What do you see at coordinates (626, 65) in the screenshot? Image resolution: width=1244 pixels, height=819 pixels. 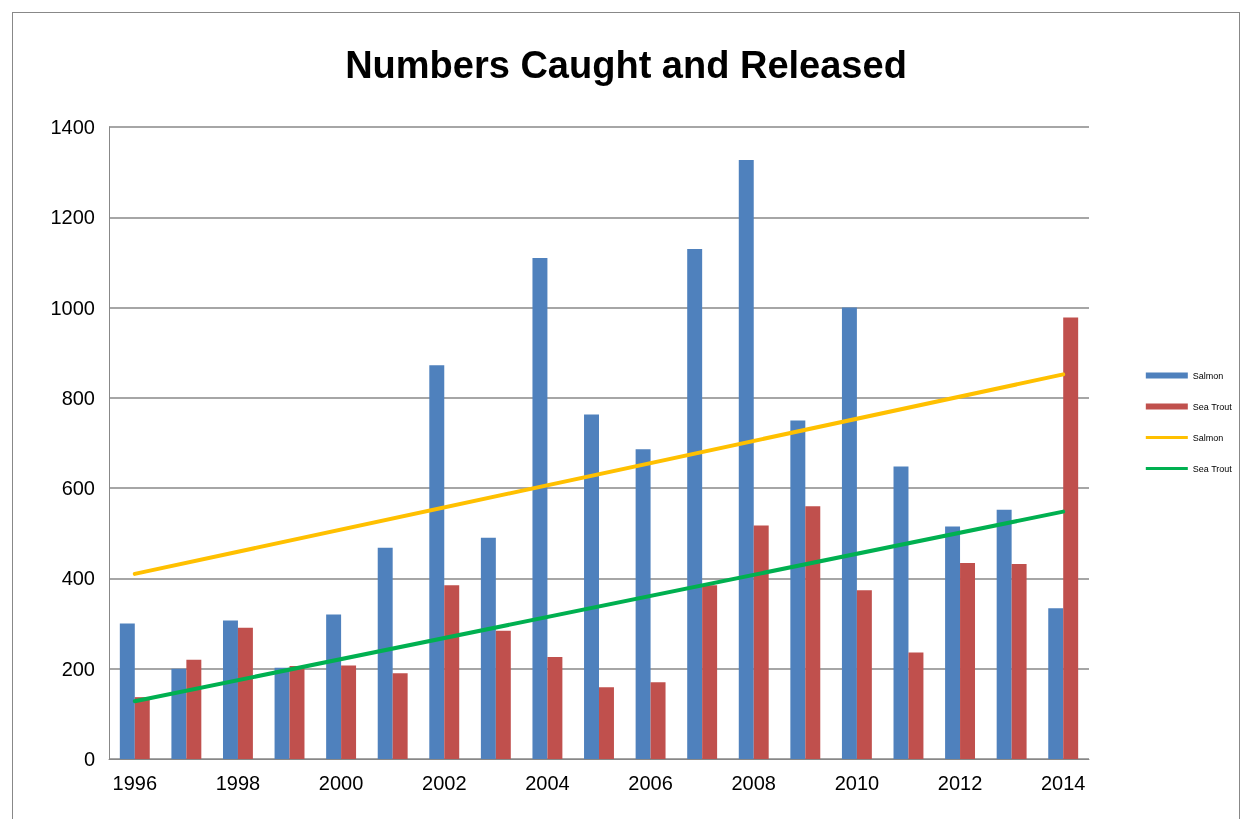 I see `chart-title: Numbers Caught and Released` at bounding box center [626, 65].